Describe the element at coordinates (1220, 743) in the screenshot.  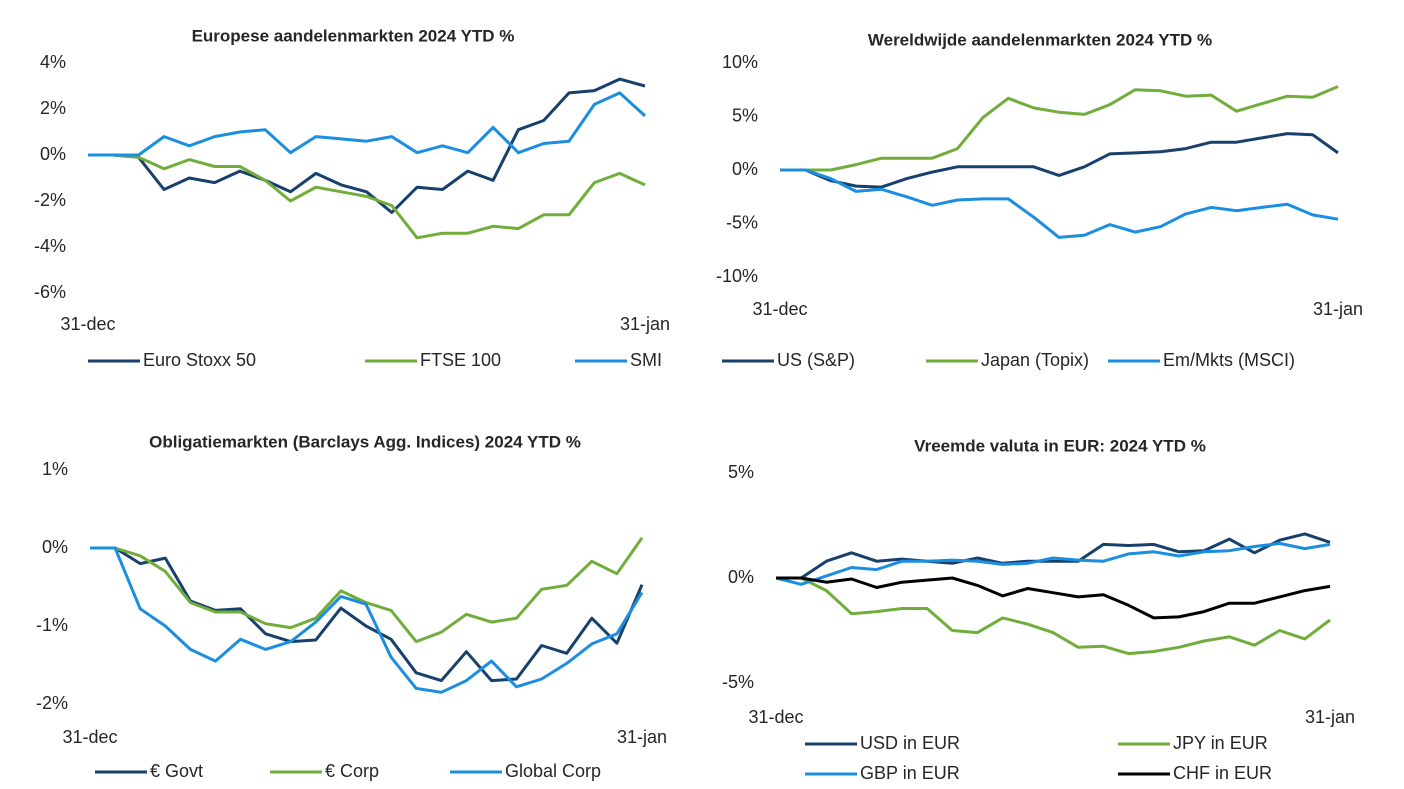
I see `legend-label: JPY in EUR` at that location.